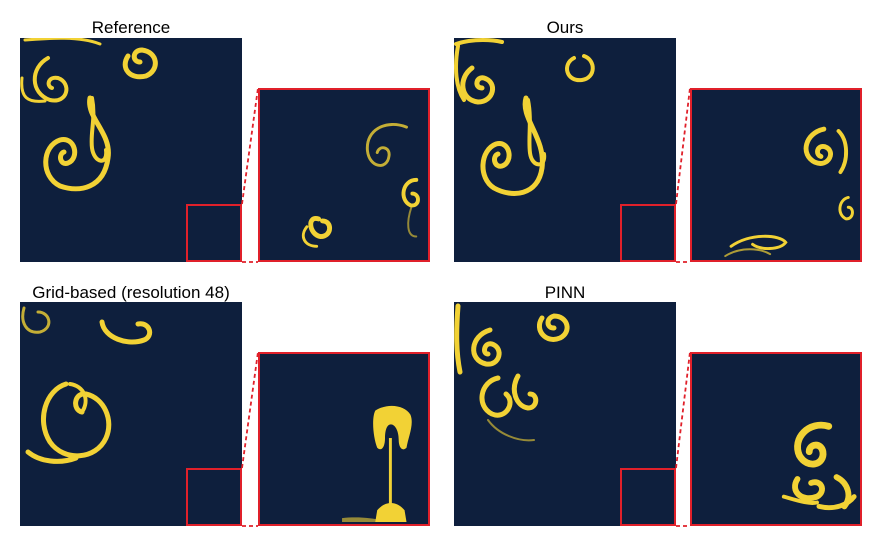 The width and height of the screenshot is (884, 538). I want to click on reference-simulation-image, so click(131, 150).